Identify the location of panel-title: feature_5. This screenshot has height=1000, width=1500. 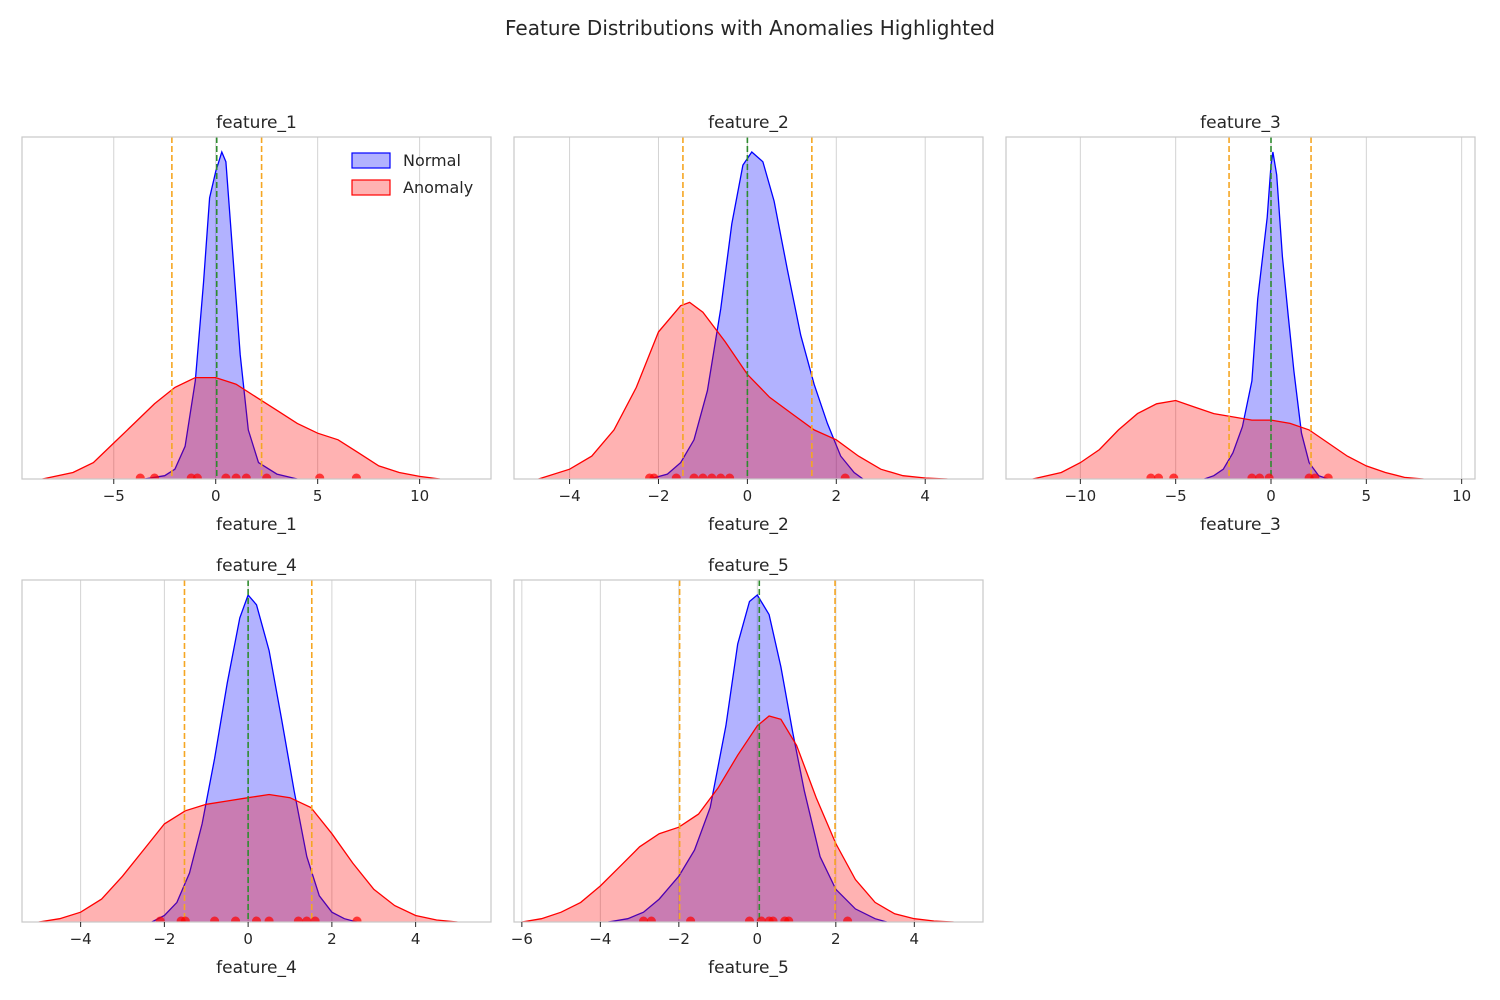
(748, 566).